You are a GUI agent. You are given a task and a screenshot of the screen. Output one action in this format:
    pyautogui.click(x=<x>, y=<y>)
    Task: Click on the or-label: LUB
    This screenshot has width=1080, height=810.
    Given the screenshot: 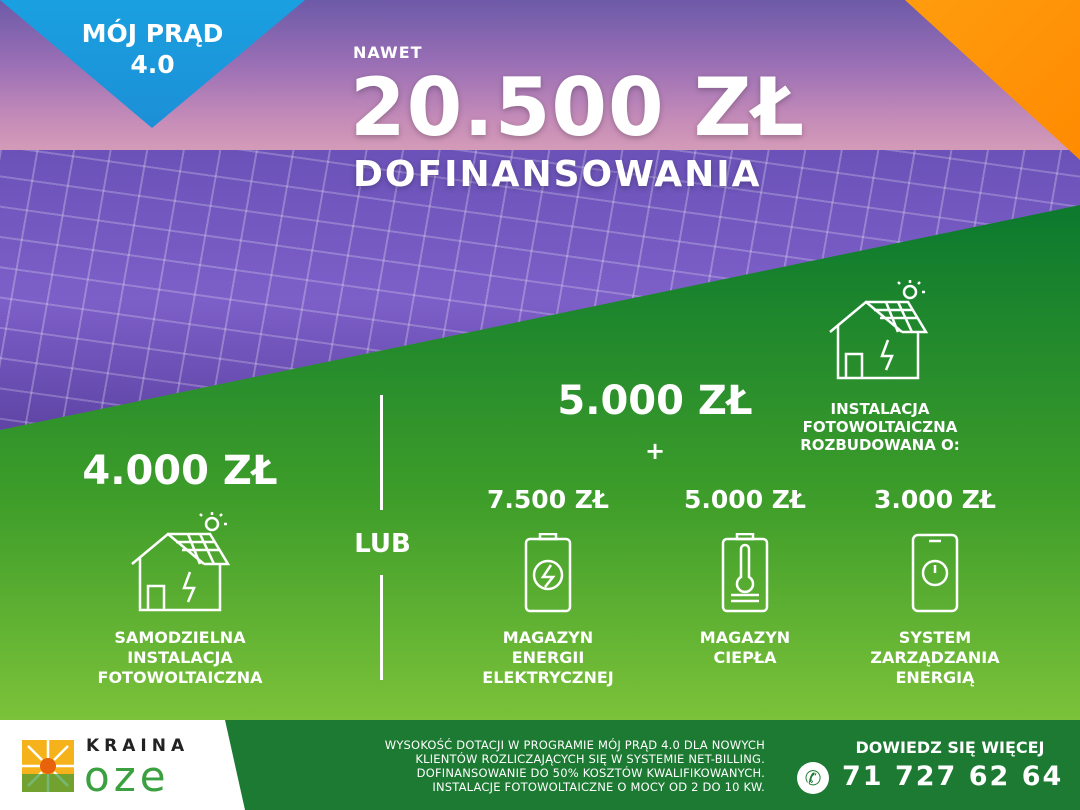 What is the action you would take?
    pyautogui.click(x=382, y=544)
    